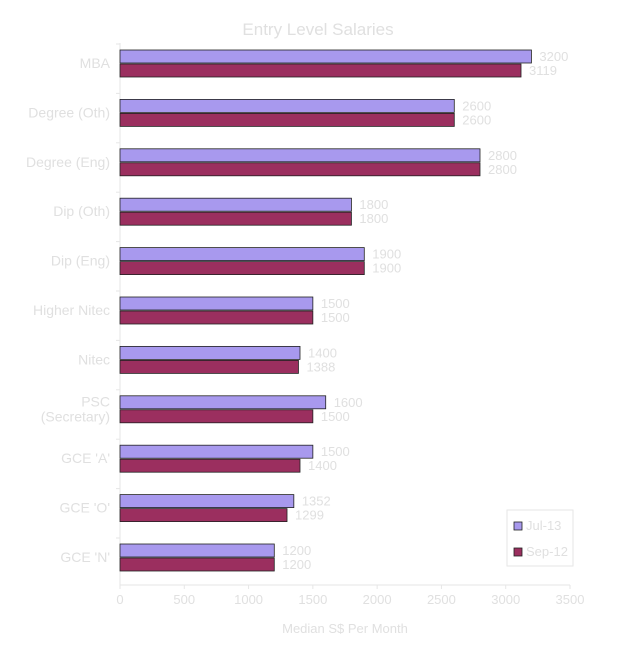 The image size is (617, 646). Describe the element at coordinates (320, 366) in the screenshot. I see `value-label: 1388` at that location.